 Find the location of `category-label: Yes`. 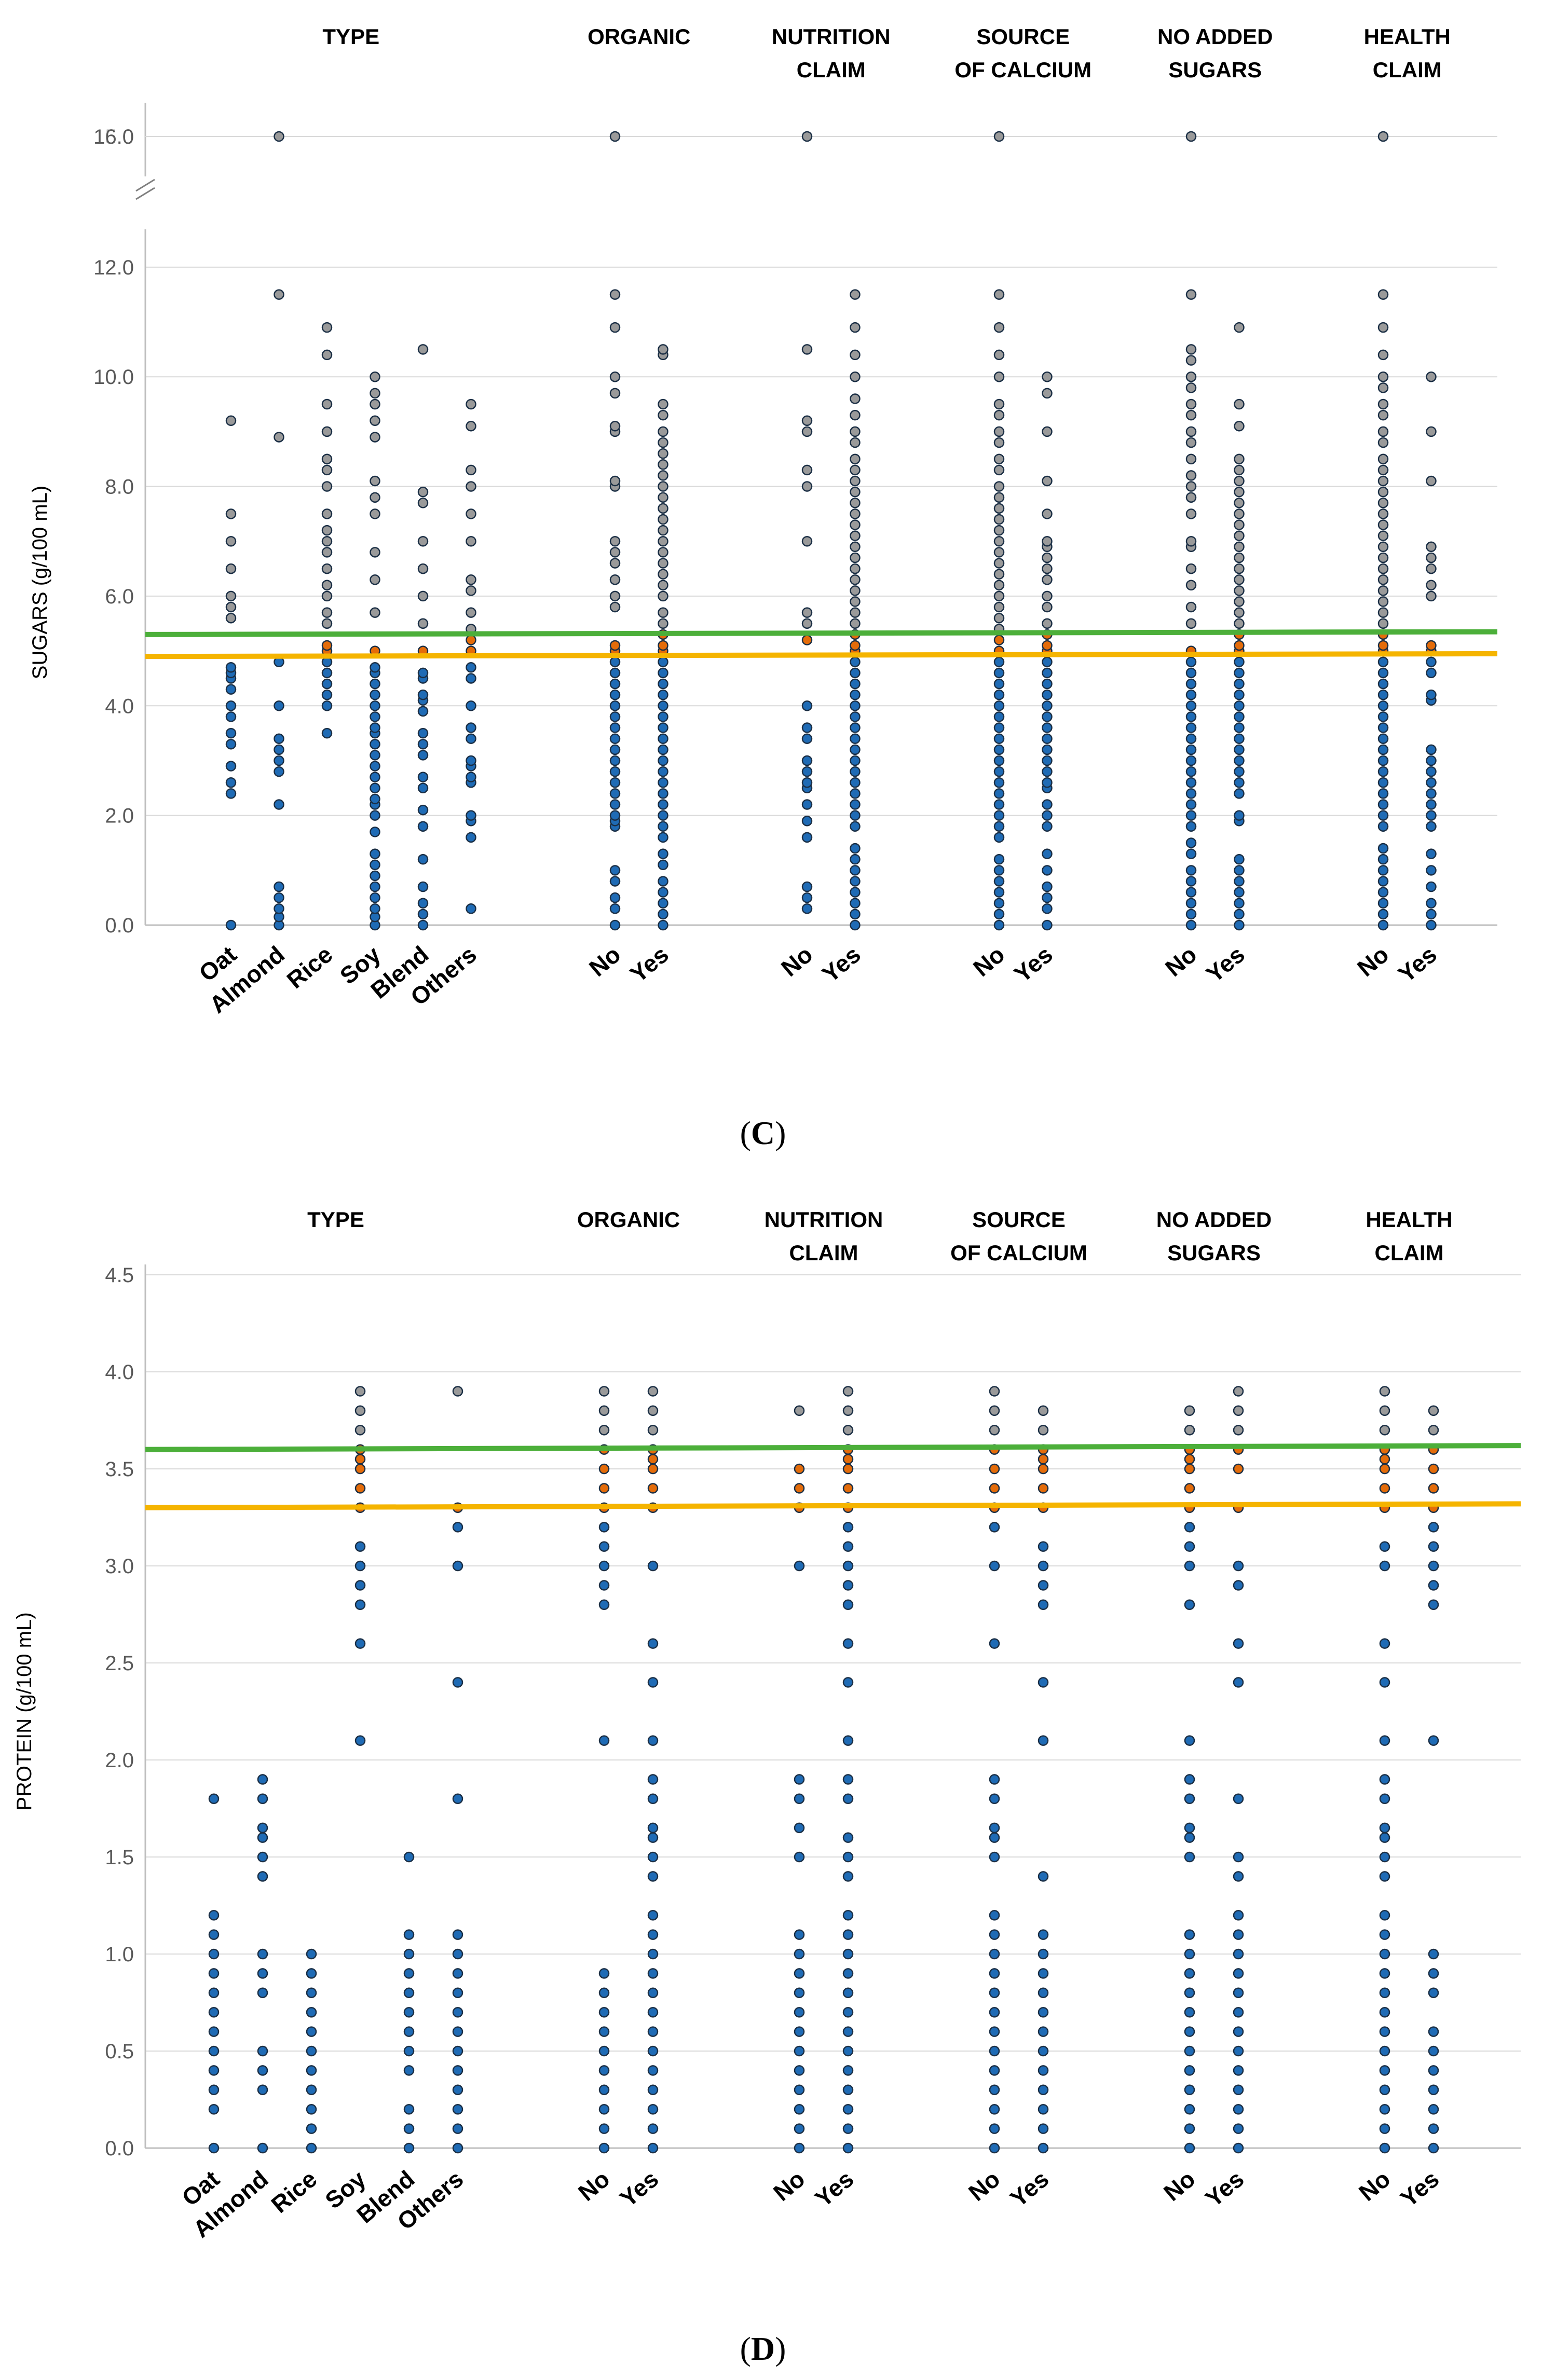

category-label: Yes is located at coordinates (841, 965).